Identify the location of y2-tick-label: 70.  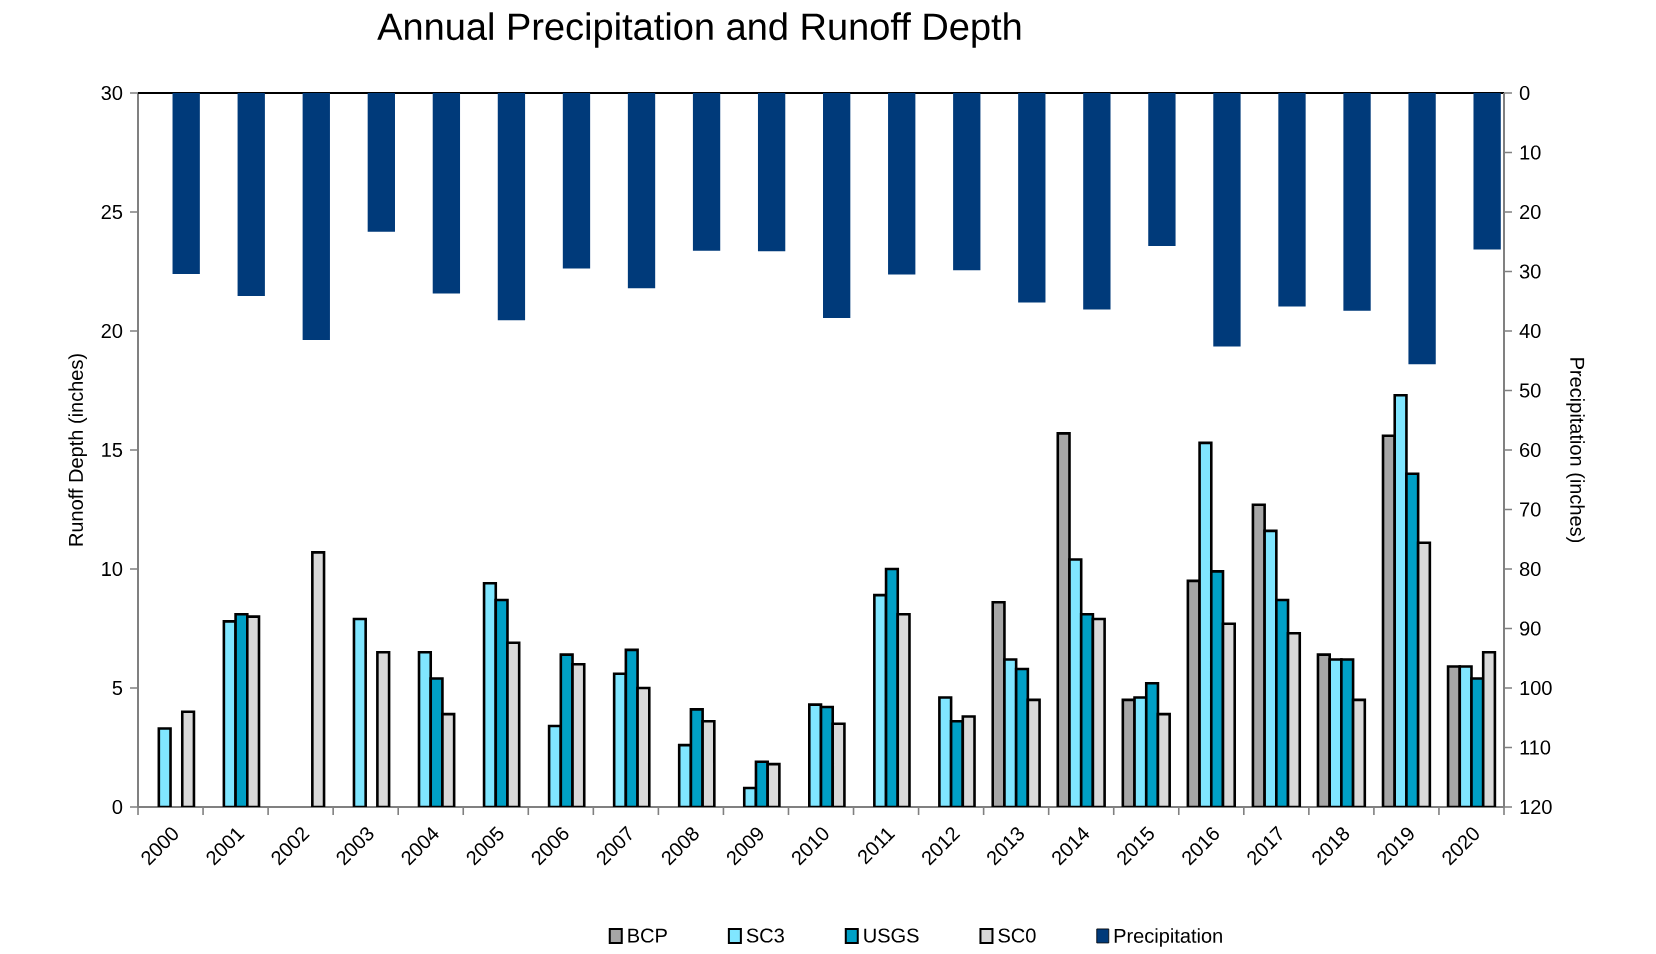
(1530, 509).